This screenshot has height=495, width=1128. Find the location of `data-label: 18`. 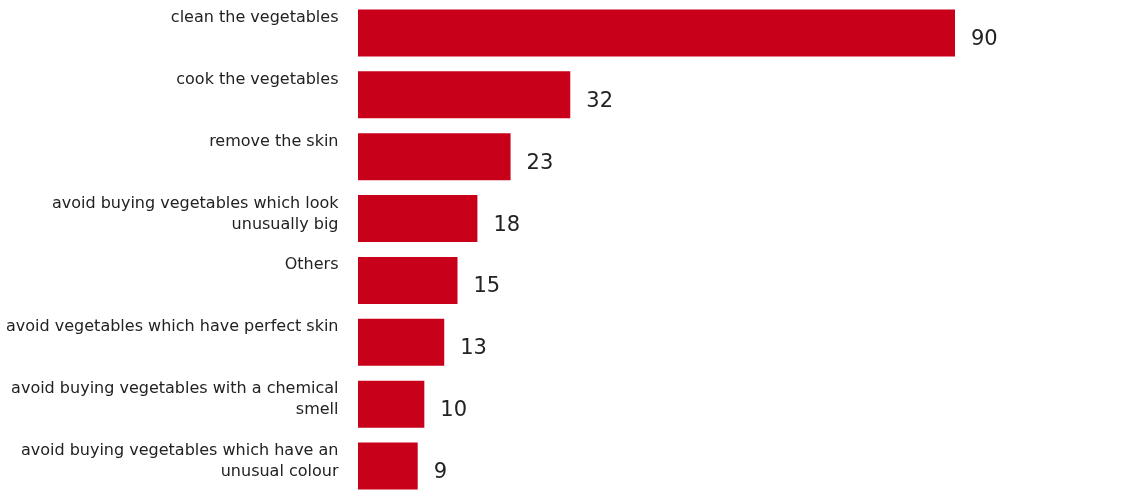

data-label: 18 is located at coordinates (507, 223).